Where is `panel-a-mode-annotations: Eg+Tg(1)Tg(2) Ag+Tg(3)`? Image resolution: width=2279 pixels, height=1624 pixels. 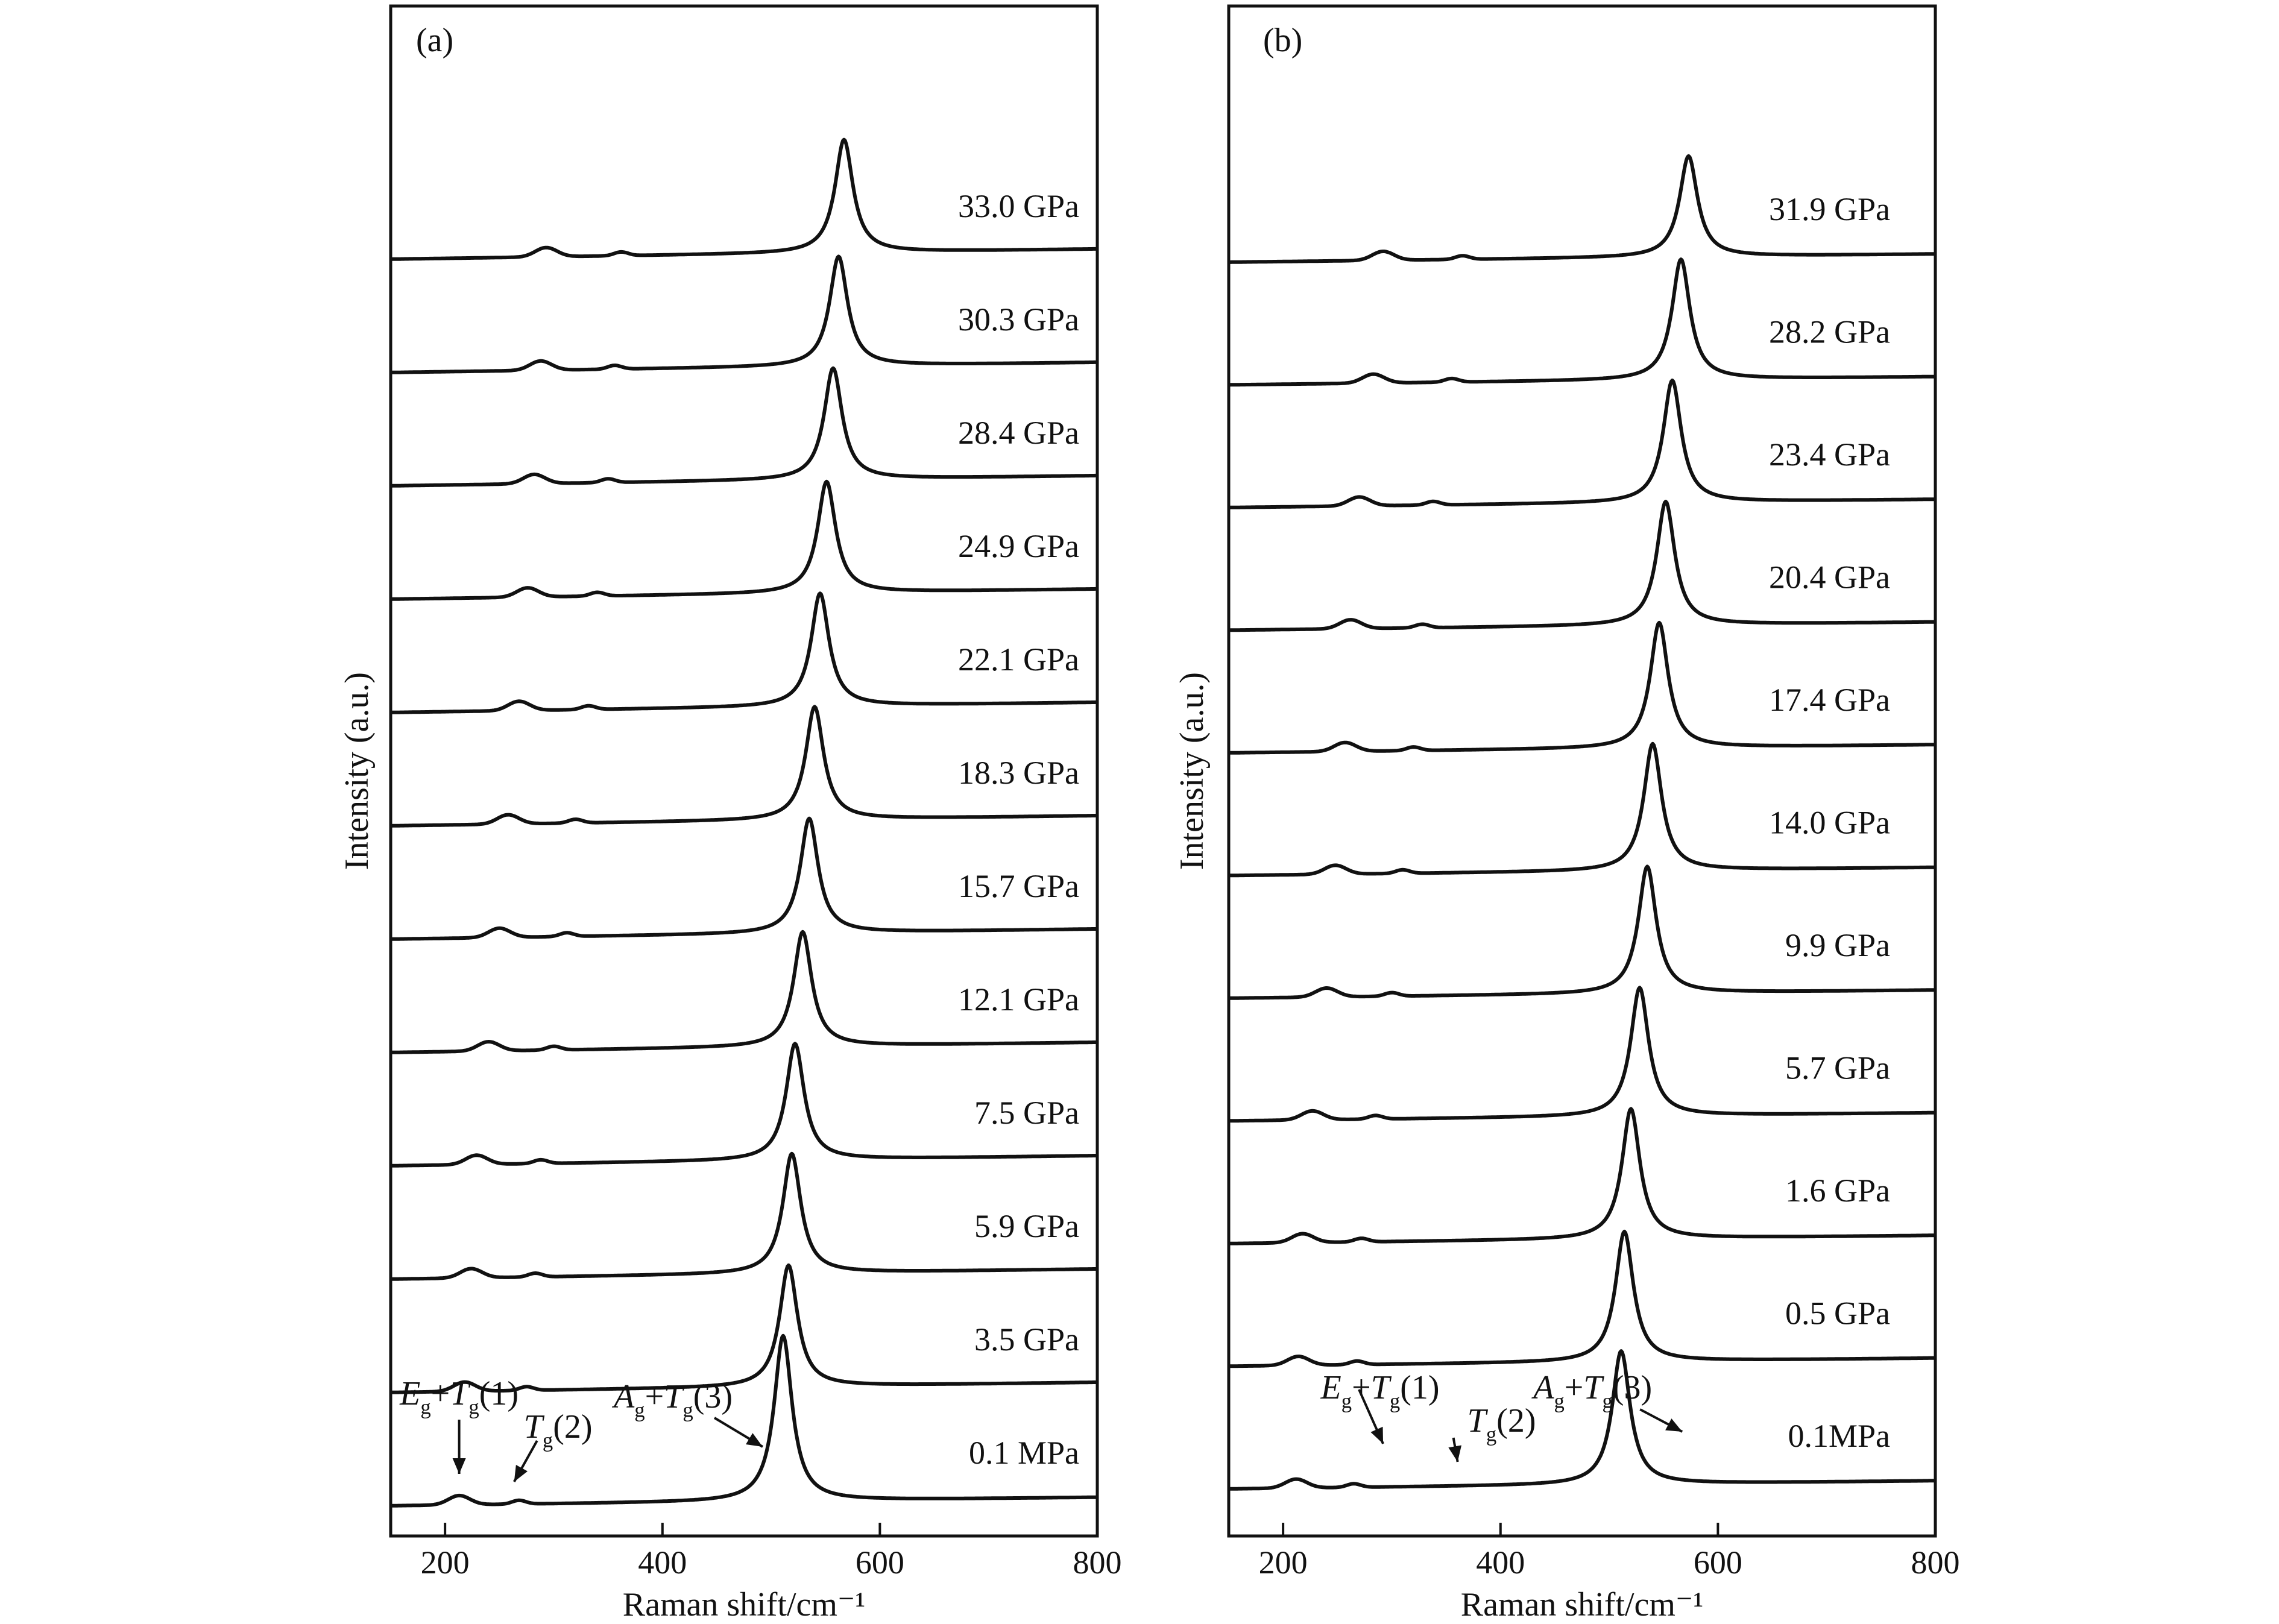 panel-a-mode-annotations: Eg+Tg(1)Tg(2) Ag+Tg(3) is located at coordinates (582, 1429).